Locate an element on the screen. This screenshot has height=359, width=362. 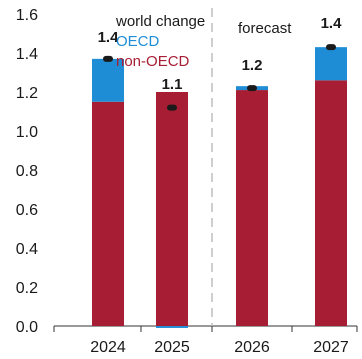
world-change-marker-2025 is located at coordinates (172, 107).